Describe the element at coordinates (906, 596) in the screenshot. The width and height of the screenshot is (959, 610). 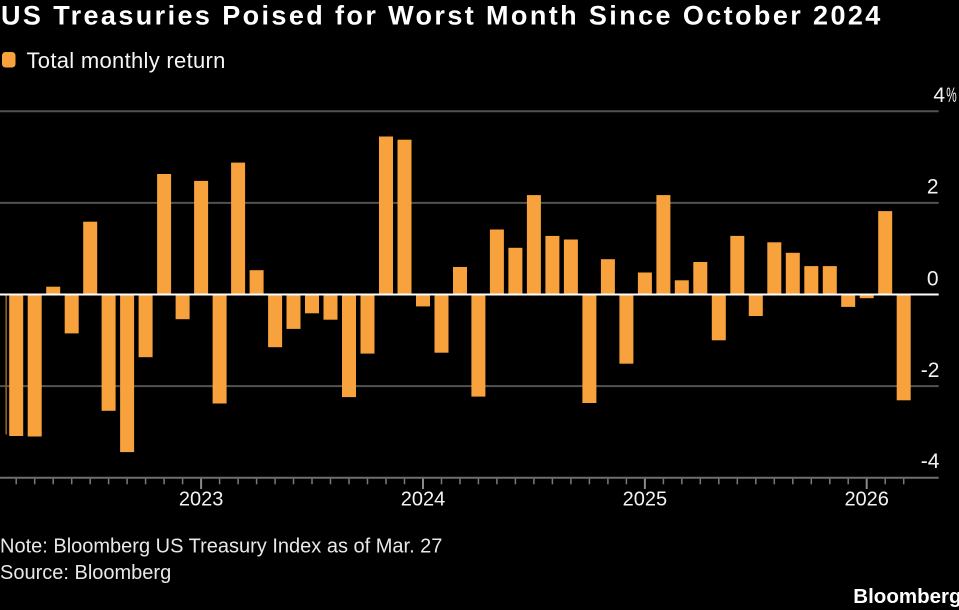
I see `svg-text: Bloomberg` at that location.